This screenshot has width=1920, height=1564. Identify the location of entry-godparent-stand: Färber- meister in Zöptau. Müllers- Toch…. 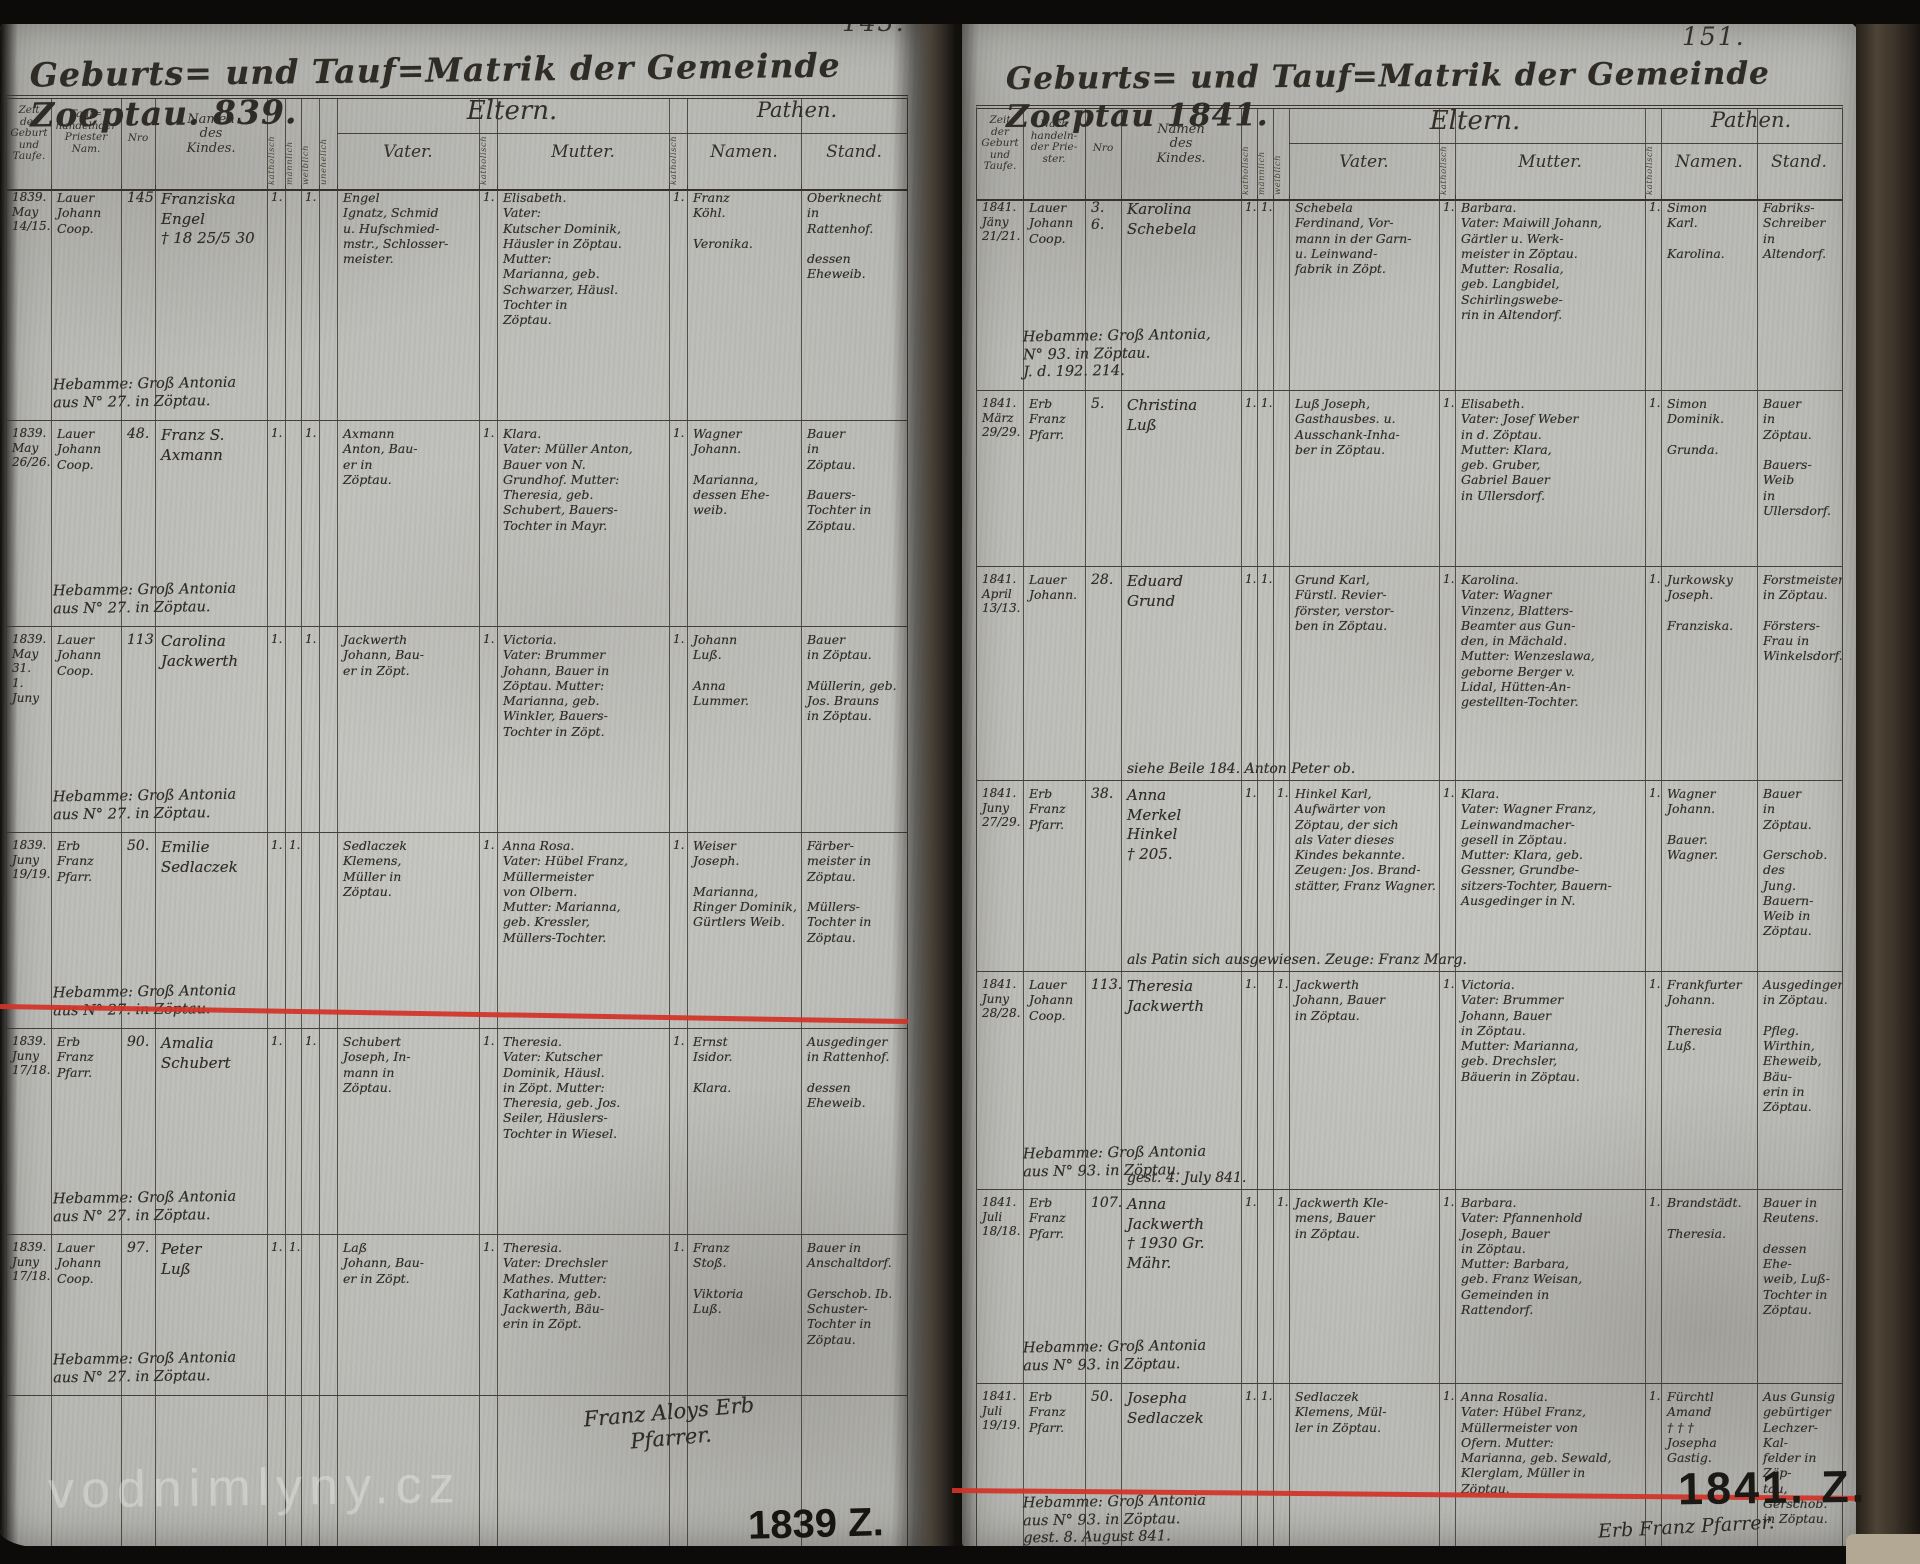
(854, 930).